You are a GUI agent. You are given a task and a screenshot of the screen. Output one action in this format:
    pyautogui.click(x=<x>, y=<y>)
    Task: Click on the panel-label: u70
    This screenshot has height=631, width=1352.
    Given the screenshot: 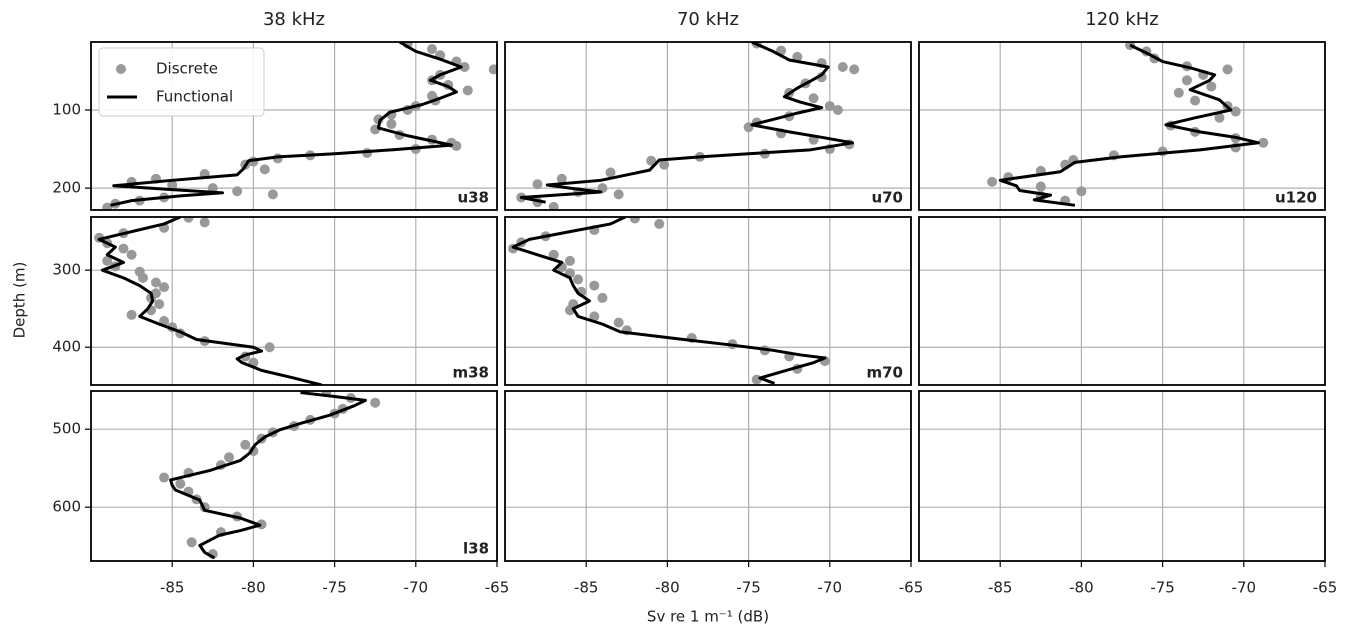 What is the action you would take?
    pyautogui.click(x=887, y=198)
    